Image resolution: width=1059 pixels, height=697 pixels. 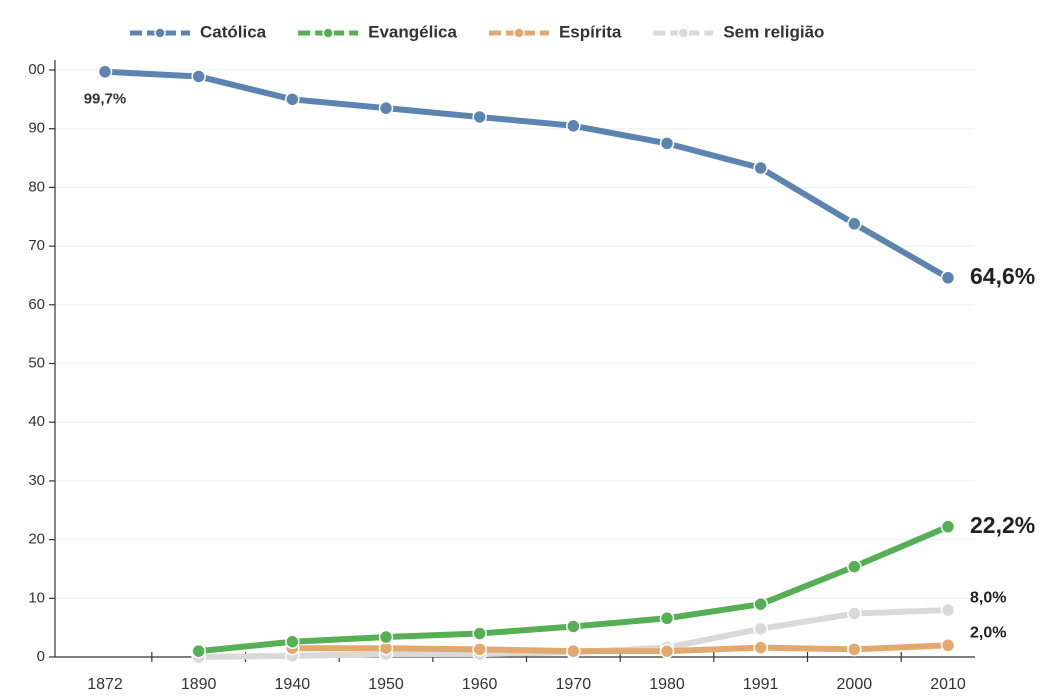 I want to click on y-tick-label: 80, so click(x=36, y=186).